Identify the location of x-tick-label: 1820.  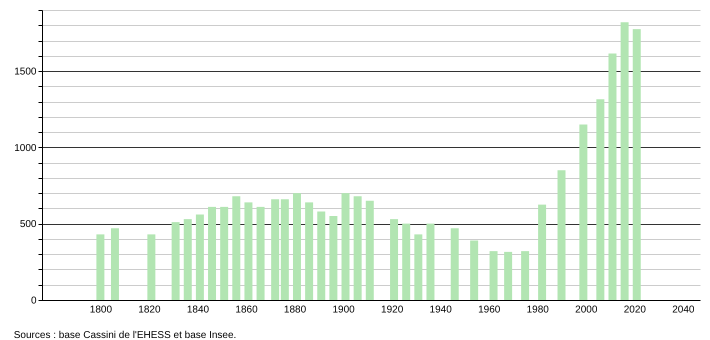
(149, 310).